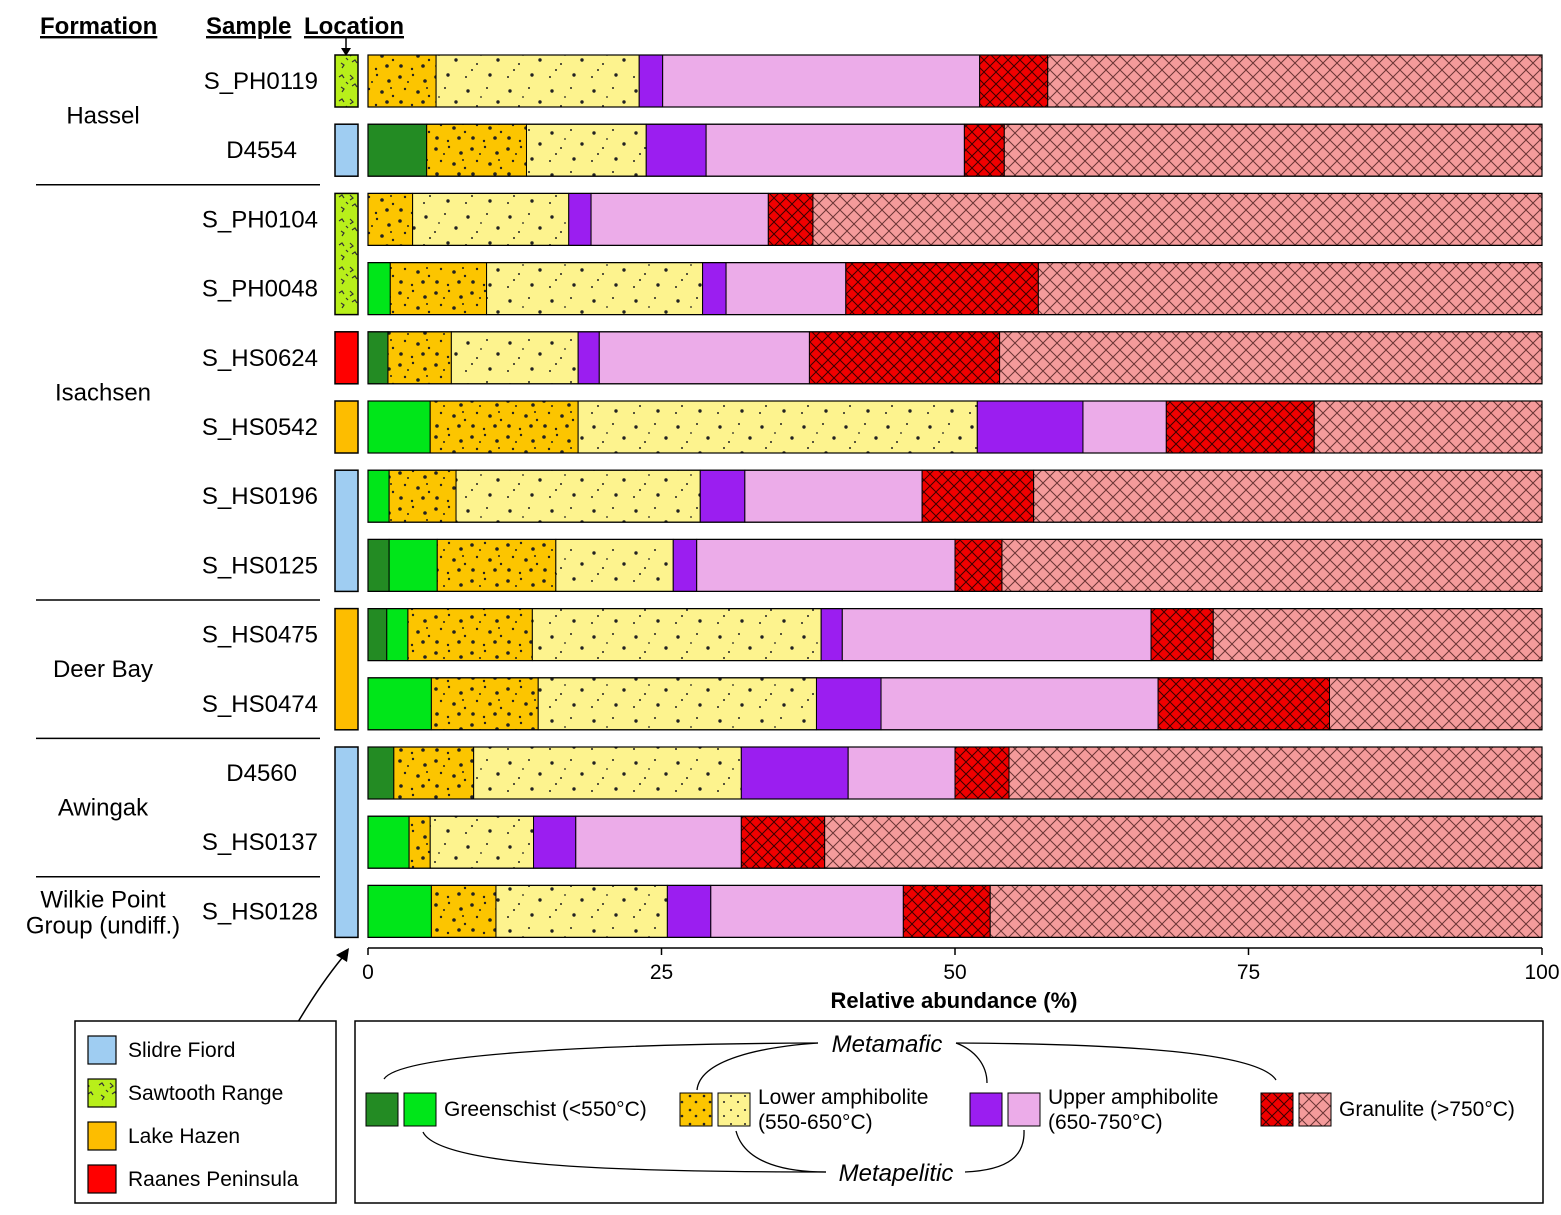 The image size is (1561, 1215). What do you see at coordinates (1133, 1097) in the screenshot?
I see `legend-group-label: Upper amphibolite` at bounding box center [1133, 1097].